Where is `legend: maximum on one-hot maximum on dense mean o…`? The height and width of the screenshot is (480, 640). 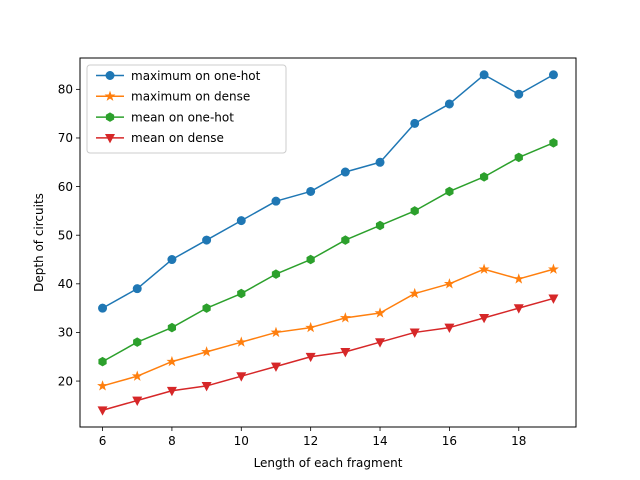 legend: maximum on one-hot maximum on dense mean o… is located at coordinates (186, 109).